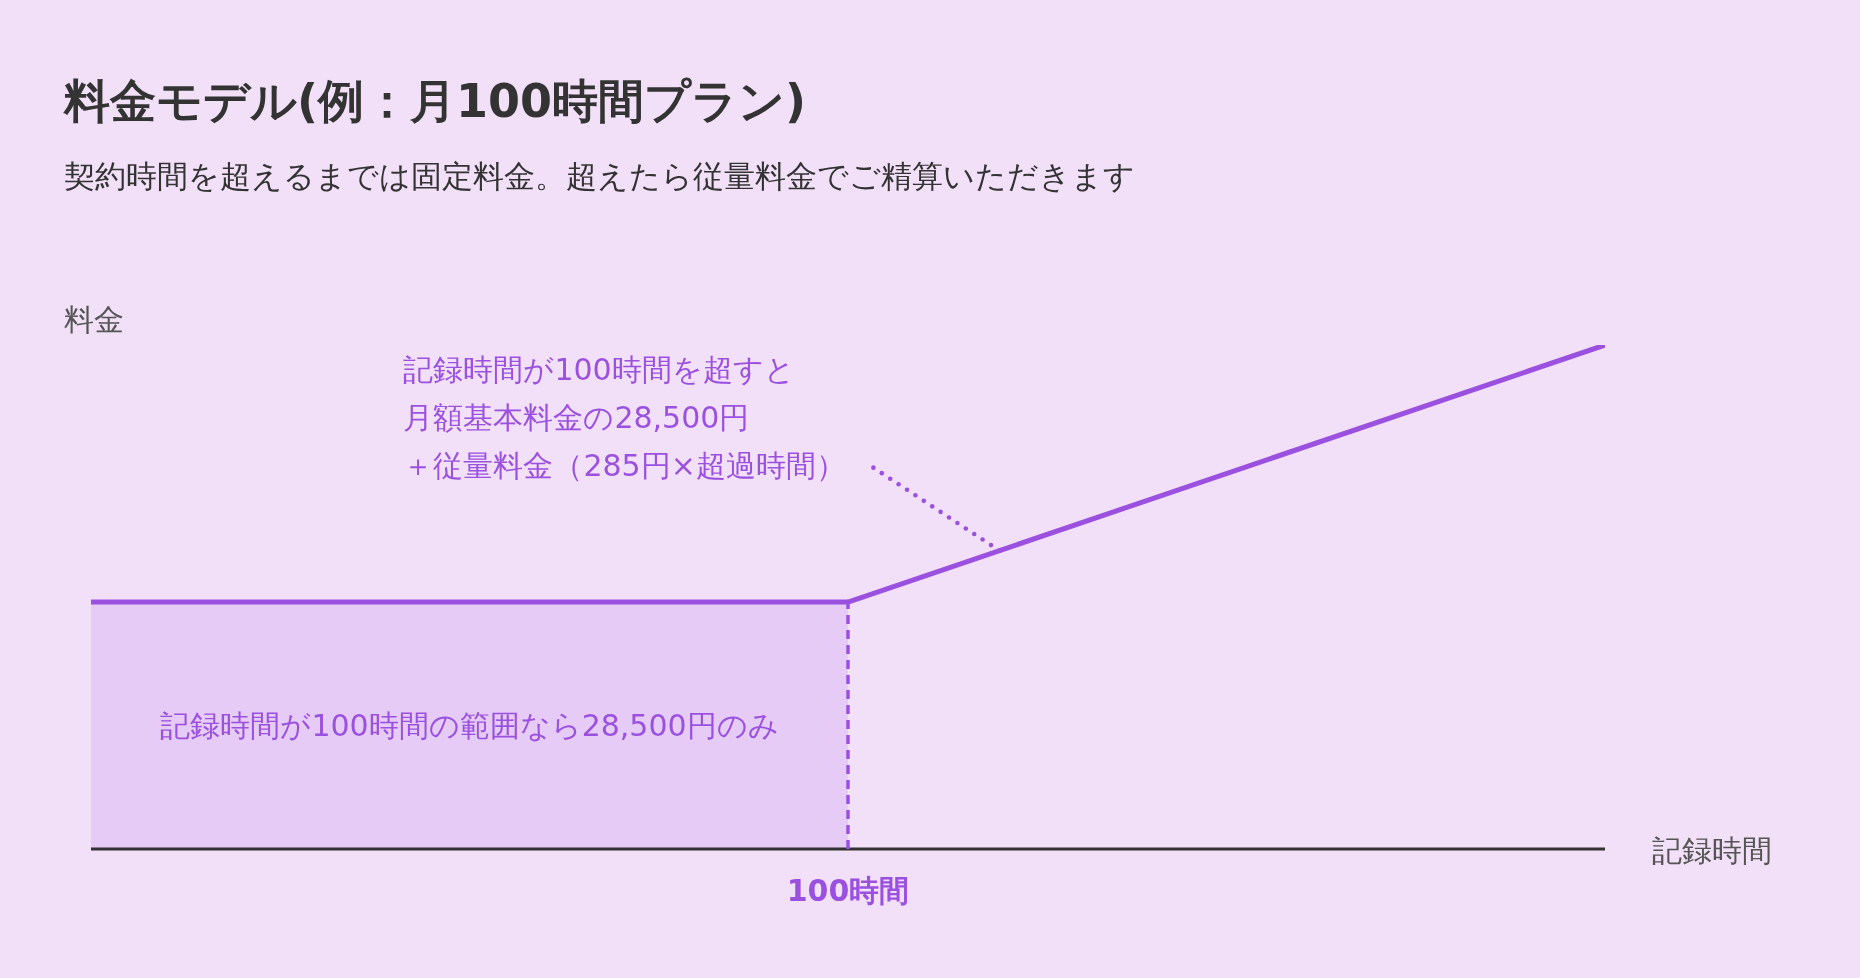 The height and width of the screenshot is (978, 1860). I want to click on chart-subtitle: 契約時間を超えるまでは固定料金。超えたら従量料金でご精算いただきます, so click(599, 177).